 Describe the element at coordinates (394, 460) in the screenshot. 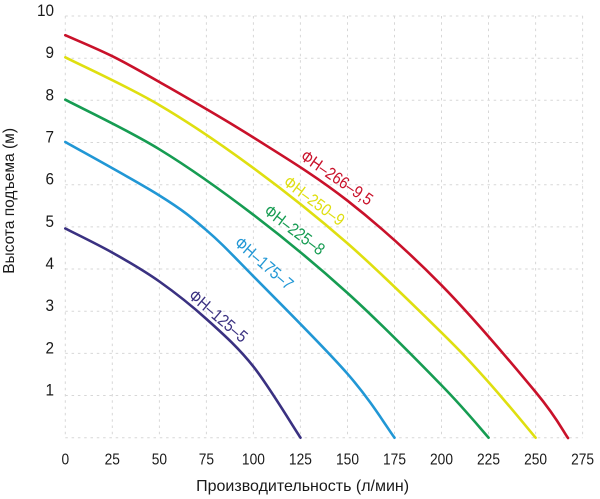

I see `svg-text: 175` at that location.